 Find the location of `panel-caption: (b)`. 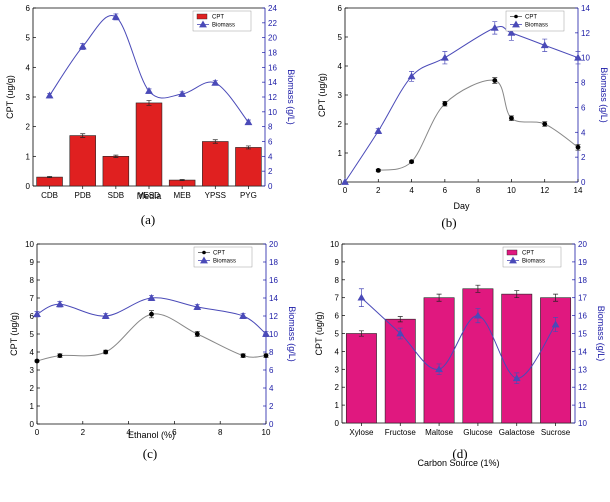

panel-caption: (b) is located at coordinates (448, 222).